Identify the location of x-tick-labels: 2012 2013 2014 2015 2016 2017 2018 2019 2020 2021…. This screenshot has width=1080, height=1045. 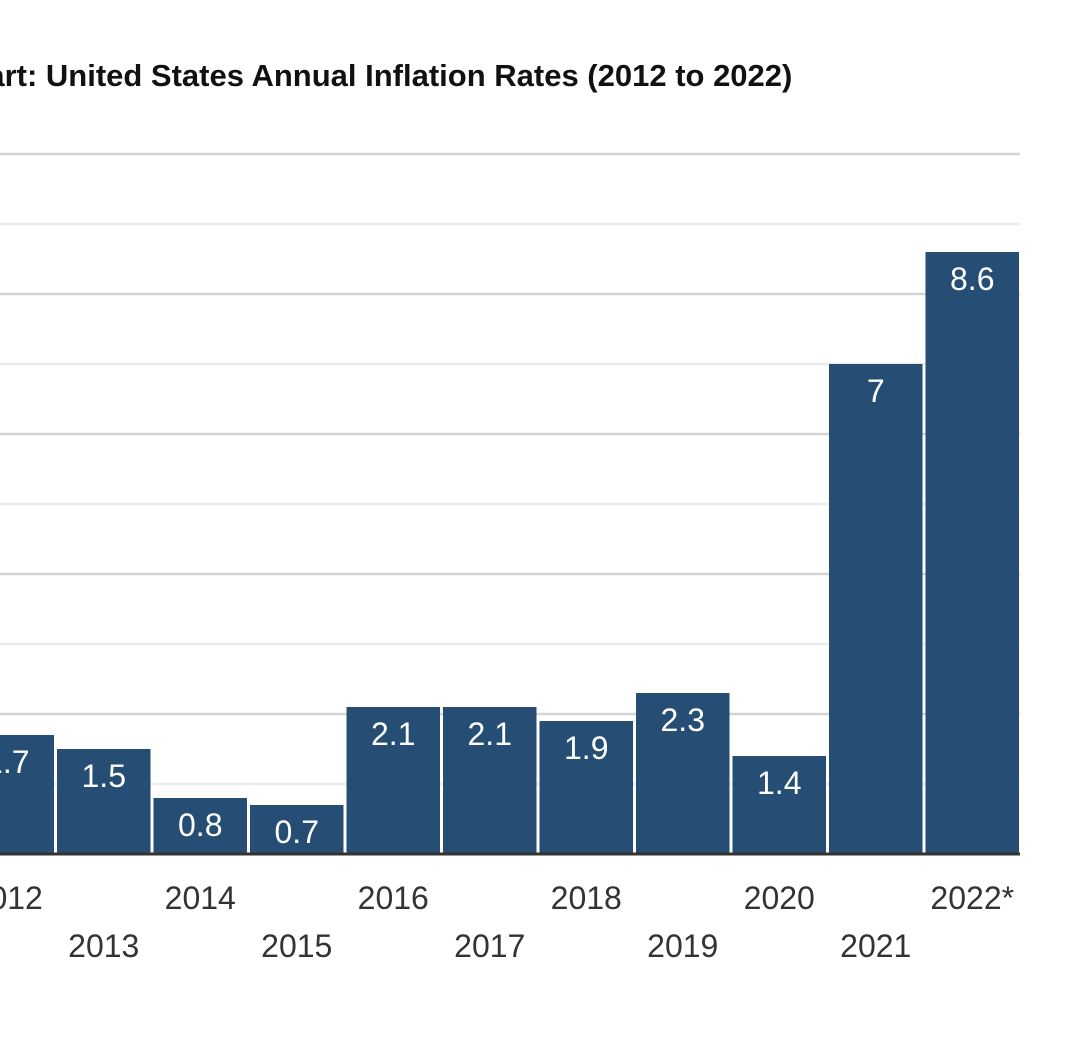
(507, 922).